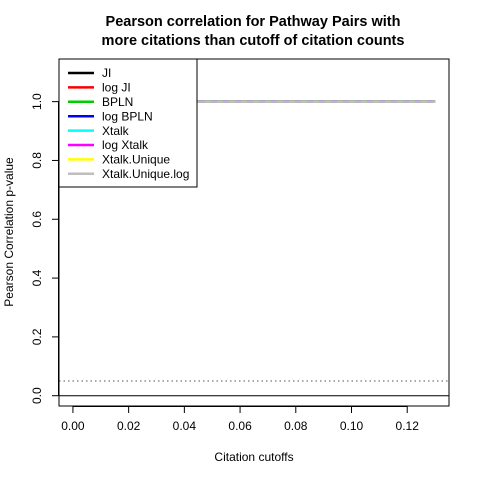 This screenshot has height=480, width=480. What do you see at coordinates (145, 174) in the screenshot?
I see `legend-label: Xtalk.Unique.log` at bounding box center [145, 174].